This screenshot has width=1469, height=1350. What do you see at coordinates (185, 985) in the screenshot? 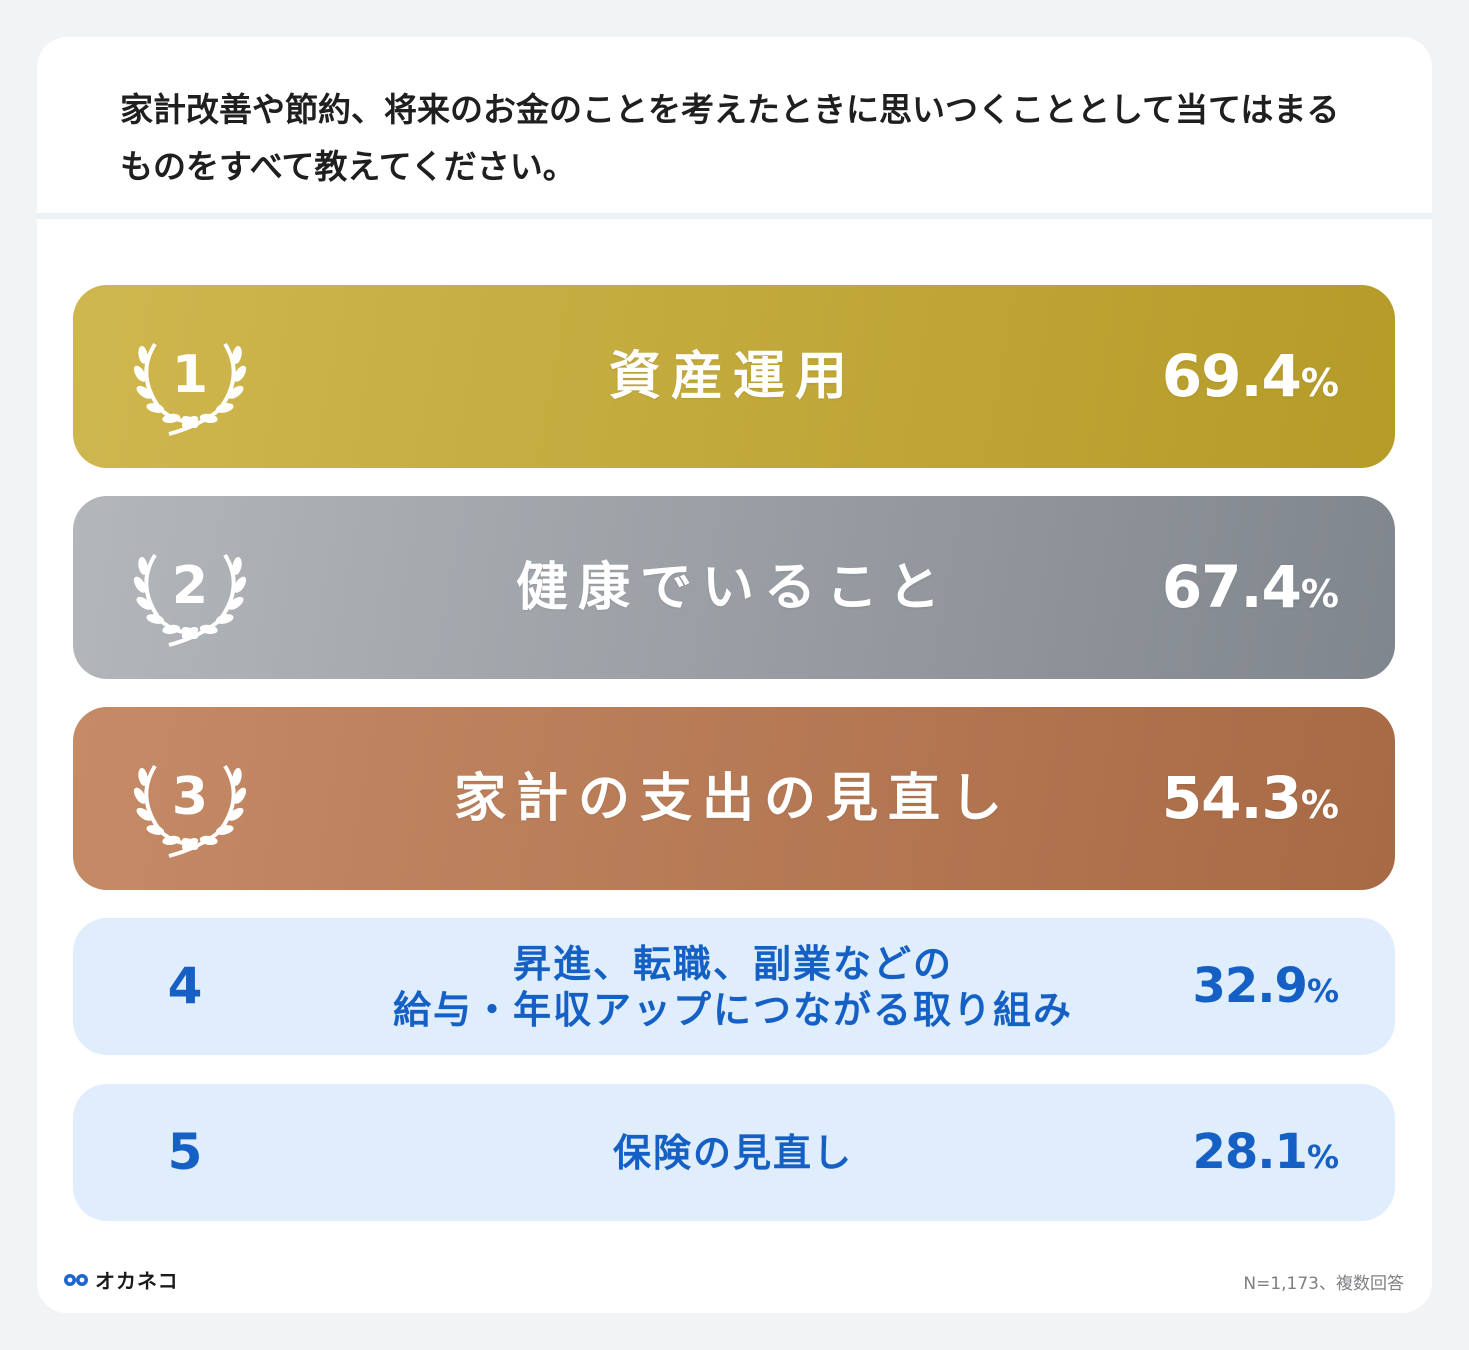
I see `rank-number: 4` at bounding box center [185, 985].